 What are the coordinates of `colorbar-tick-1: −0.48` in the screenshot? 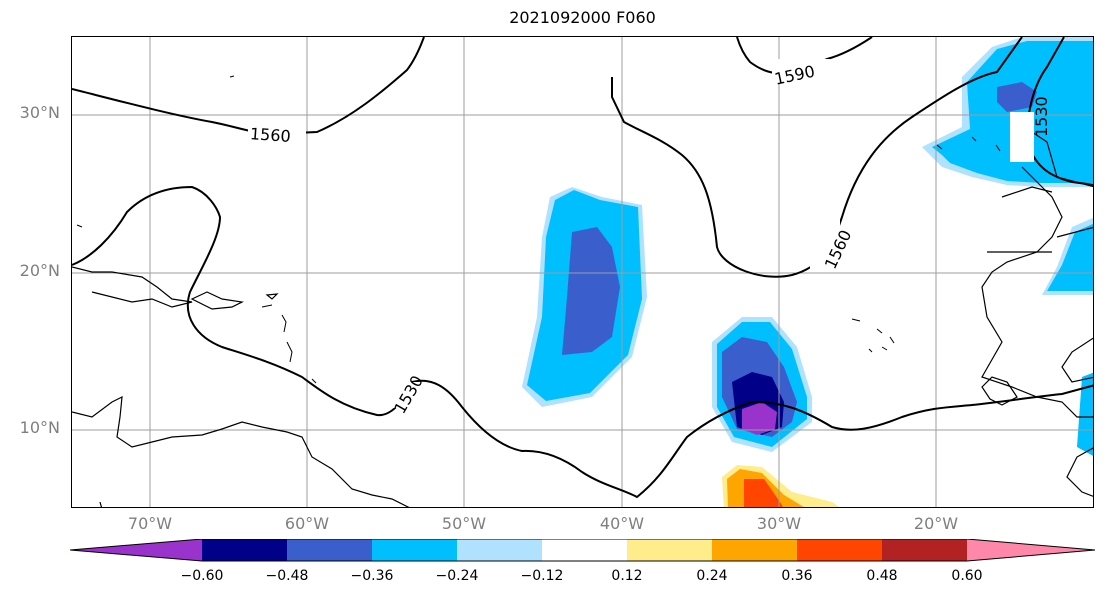 It's located at (287, 576).